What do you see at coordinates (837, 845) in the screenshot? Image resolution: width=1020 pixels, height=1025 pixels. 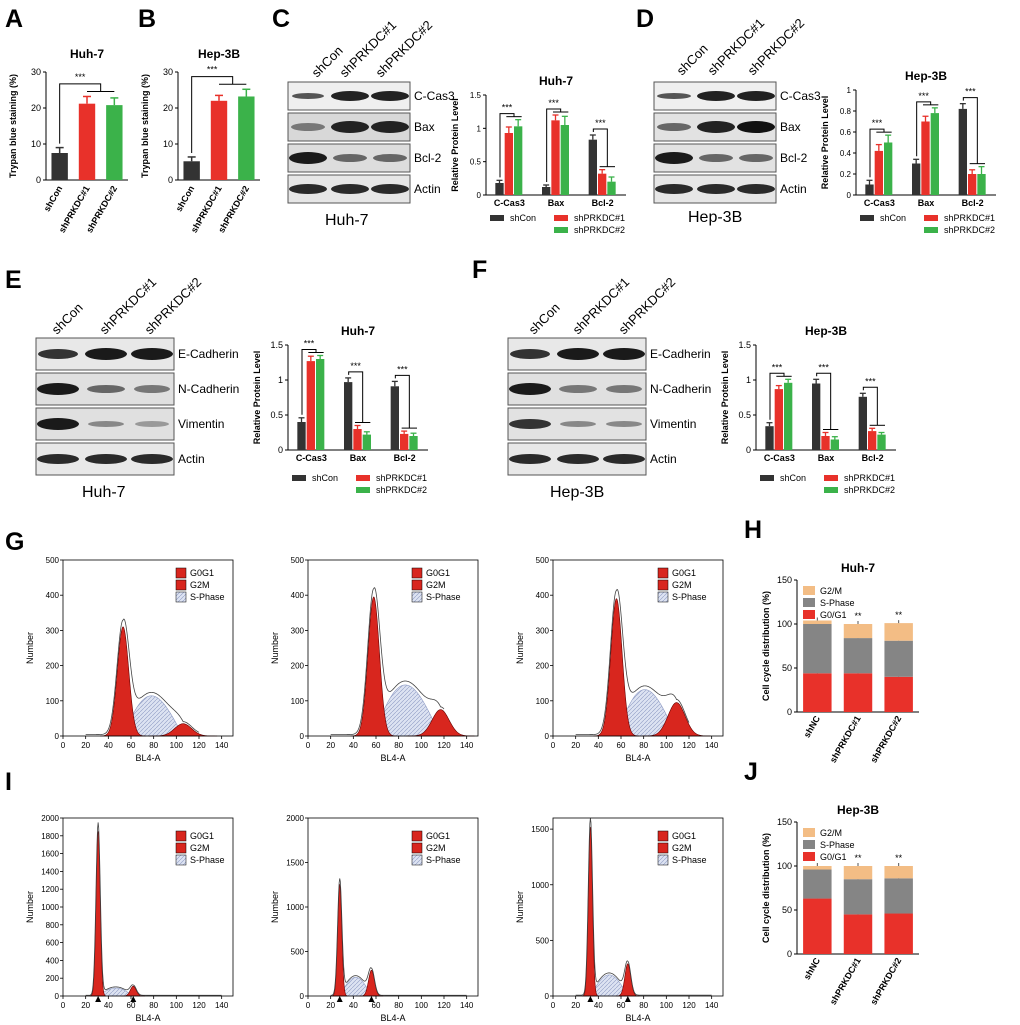 I see `legend-label: S-Phase` at bounding box center [837, 845].